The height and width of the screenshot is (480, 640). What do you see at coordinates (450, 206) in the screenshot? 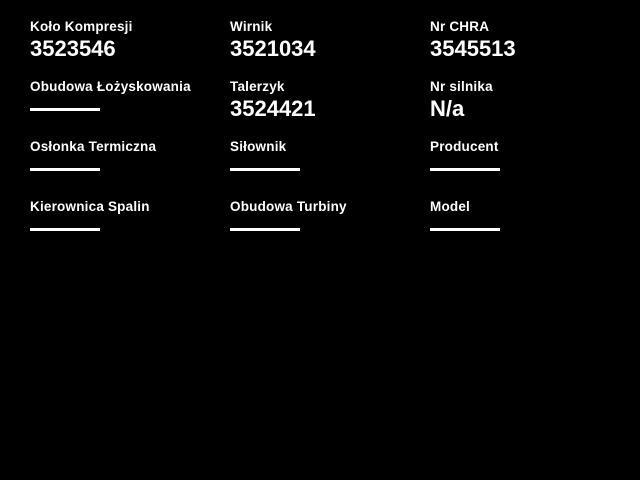
I see `field-label: Model` at bounding box center [450, 206].